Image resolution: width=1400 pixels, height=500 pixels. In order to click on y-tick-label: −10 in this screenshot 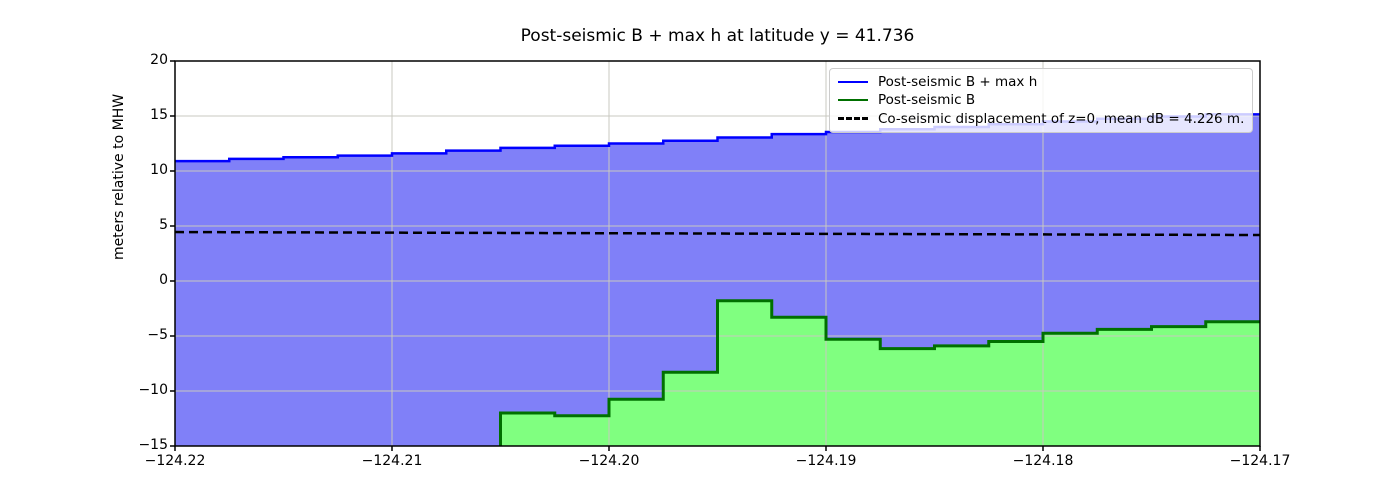, I will do `click(153, 390)`.